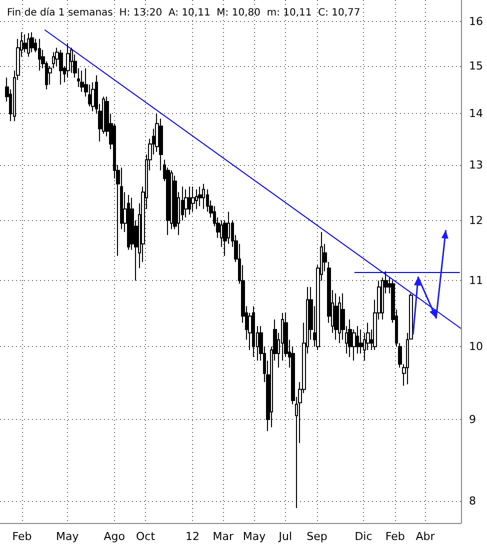 This screenshot has width=487, height=553. What do you see at coordinates (146, 536) in the screenshot?
I see `x-tick-label: Oct` at bounding box center [146, 536].